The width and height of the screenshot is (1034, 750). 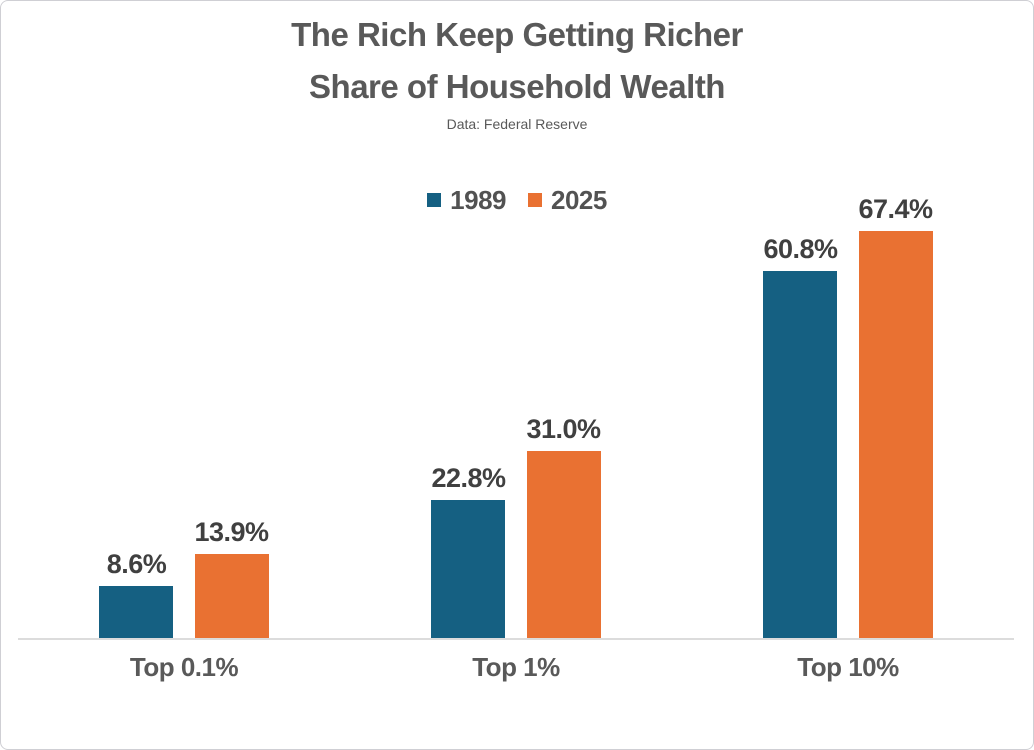 I want to click on category-axis: Top 0.1% Top 1% Top 10%, so click(x=516, y=667).